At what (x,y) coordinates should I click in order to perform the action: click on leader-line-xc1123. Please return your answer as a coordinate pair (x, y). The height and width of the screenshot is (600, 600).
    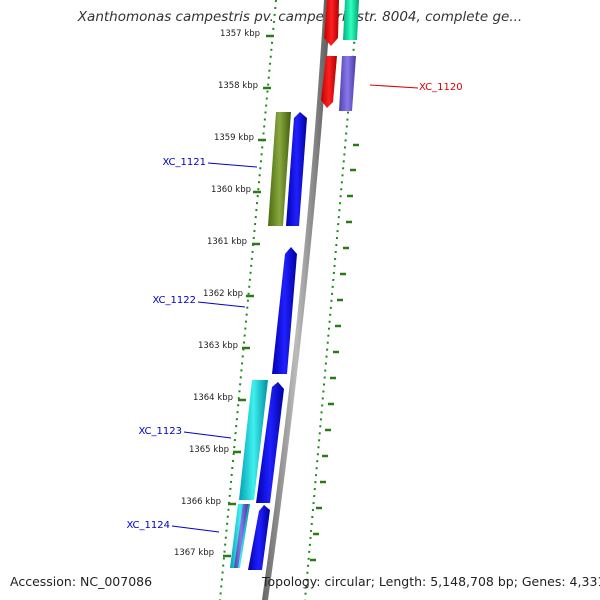
    Looking at the image, I should click on (207, 435).